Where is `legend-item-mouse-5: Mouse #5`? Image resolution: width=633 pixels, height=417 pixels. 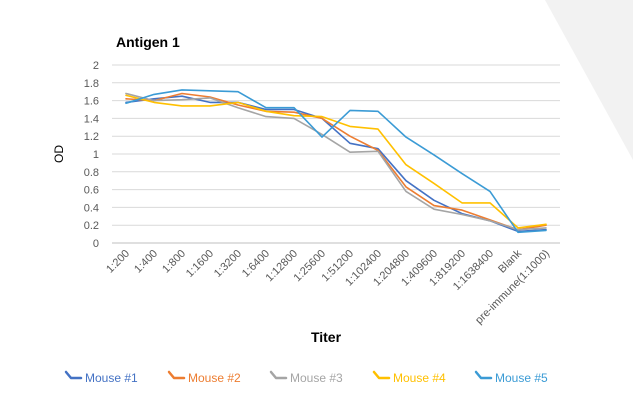 legend-item-mouse-5: Mouse #5 is located at coordinates (511, 377).